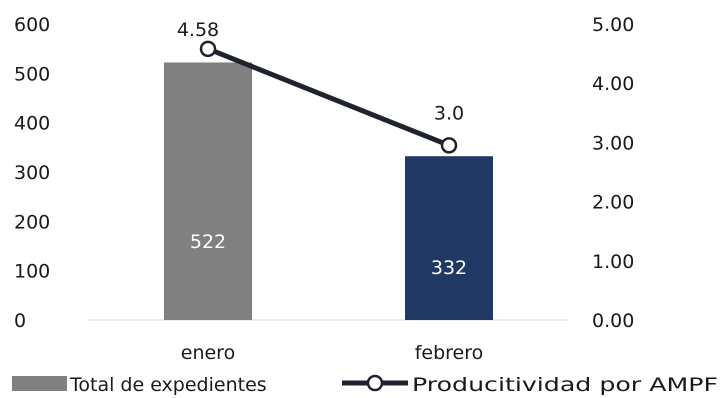  What do you see at coordinates (32, 222) in the screenshot?
I see `left-tick-label: 200` at bounding box center [32, 222].